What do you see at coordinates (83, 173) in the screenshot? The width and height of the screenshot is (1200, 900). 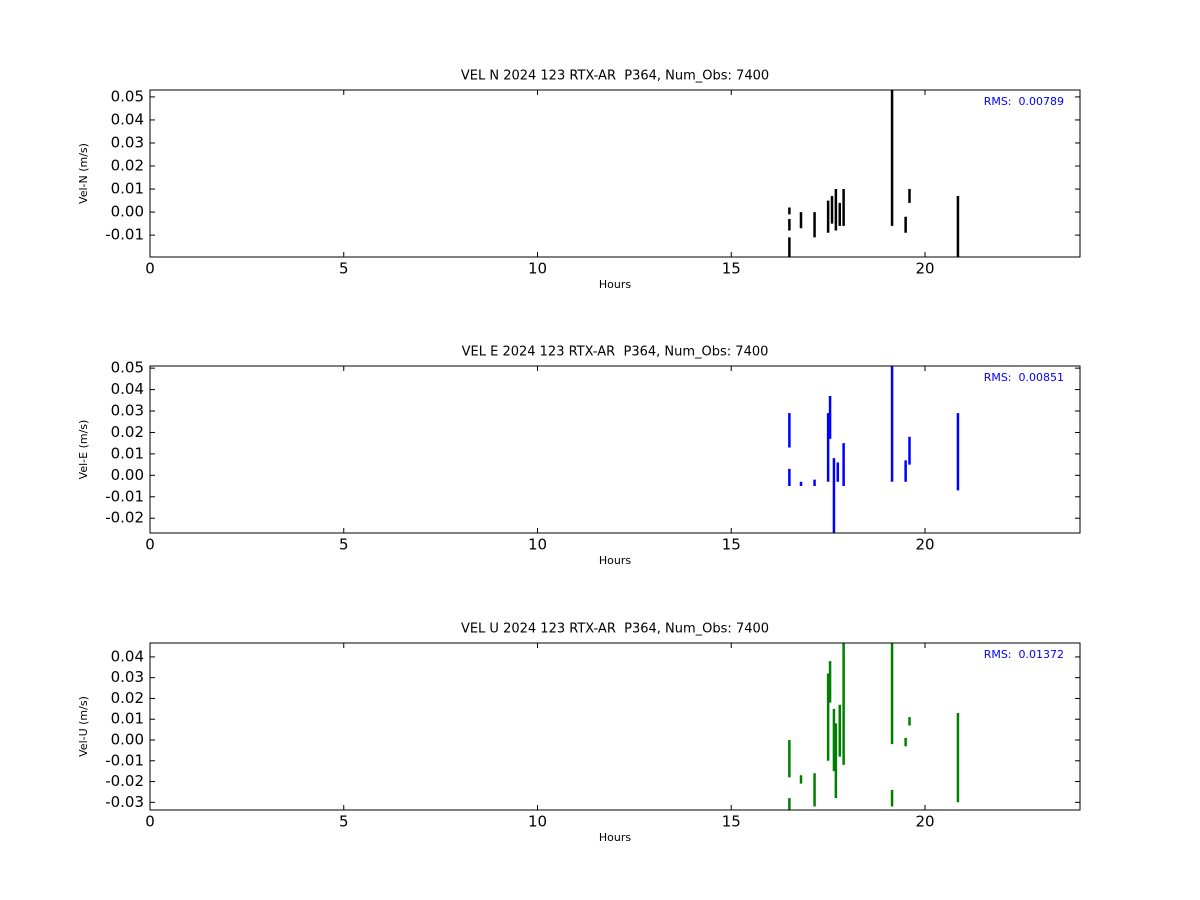 I see `y-axis-label: Vel-N (m/s)` at bounding box center [83, 173].